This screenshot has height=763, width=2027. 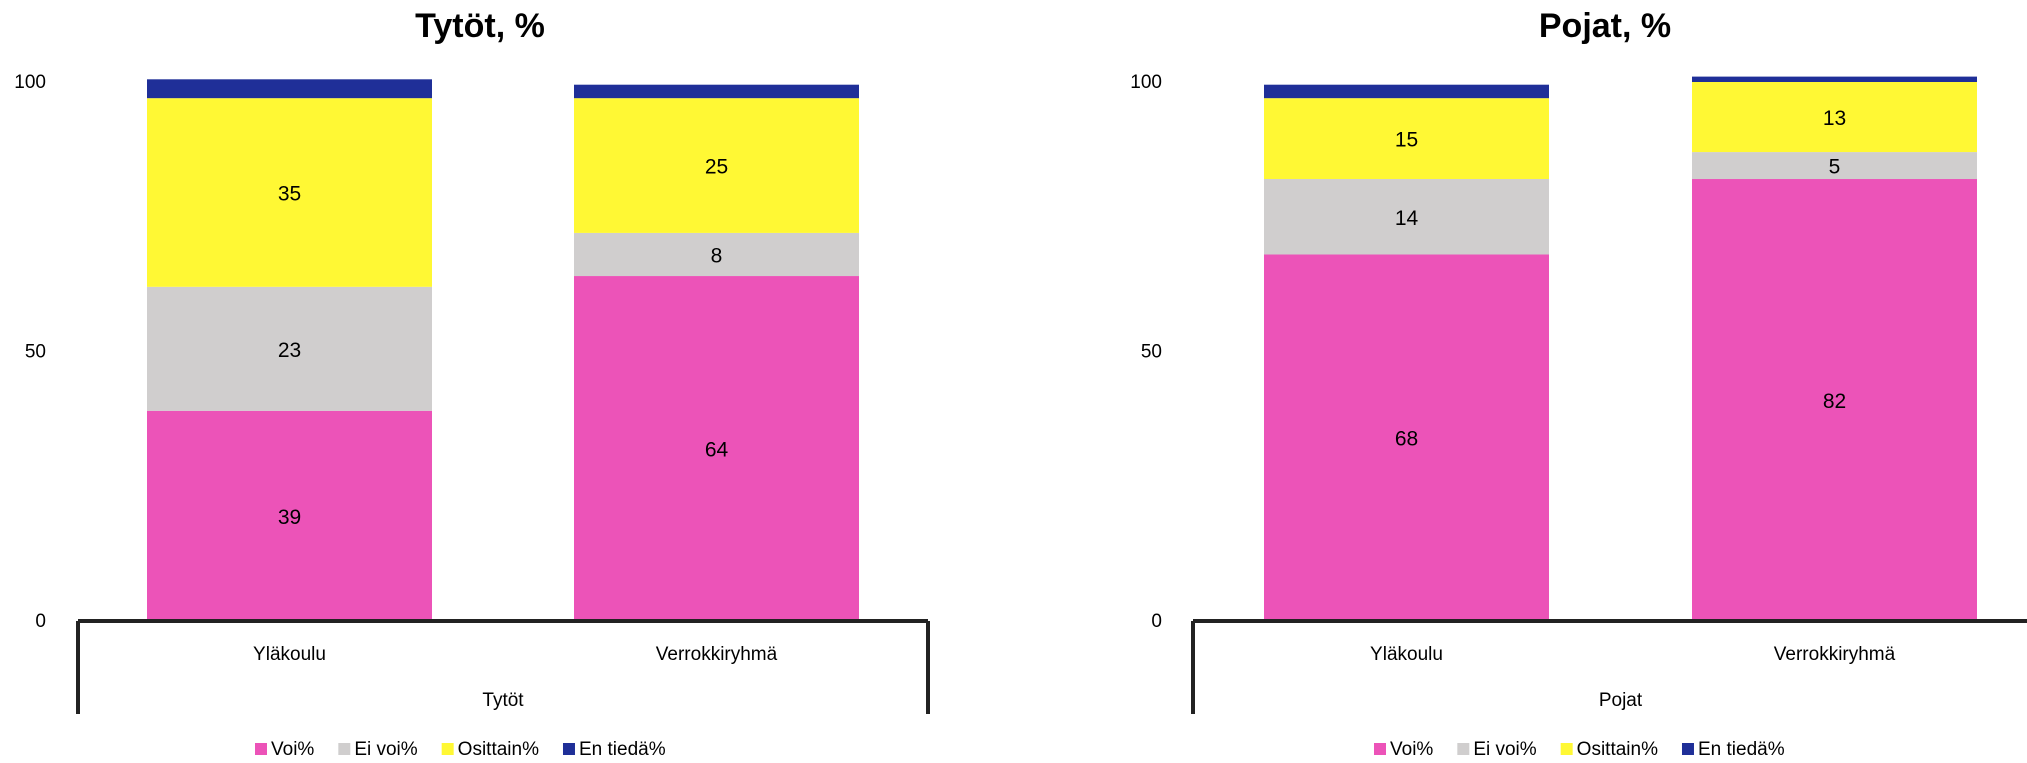 I want to click on chart2-ytick-0: 0, so click(x=1156, y=621).